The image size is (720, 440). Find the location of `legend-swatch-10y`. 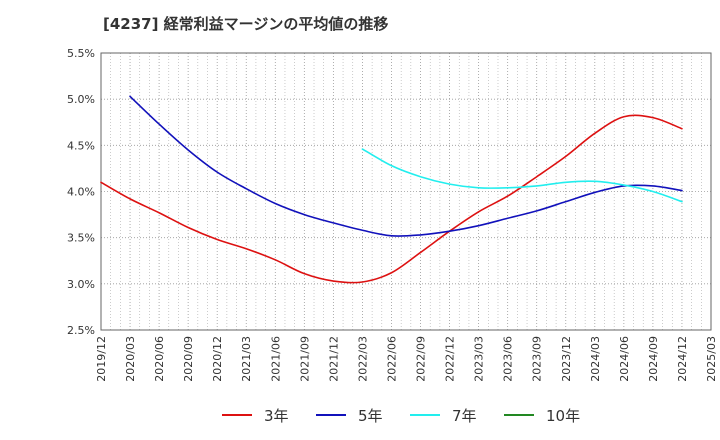

legend-swatch-10y is located at coordinates (519, 415).